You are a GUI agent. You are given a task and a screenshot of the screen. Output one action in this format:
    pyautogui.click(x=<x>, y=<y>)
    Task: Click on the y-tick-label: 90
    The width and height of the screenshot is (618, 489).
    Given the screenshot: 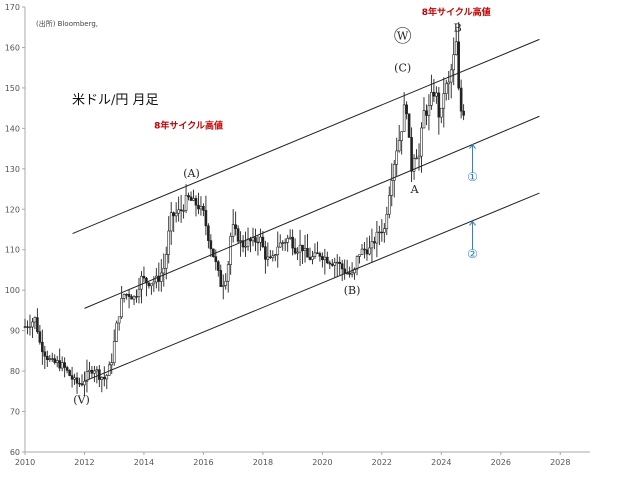 What is the action you would take?
    pyautogui.click(x=15, y=331)
    